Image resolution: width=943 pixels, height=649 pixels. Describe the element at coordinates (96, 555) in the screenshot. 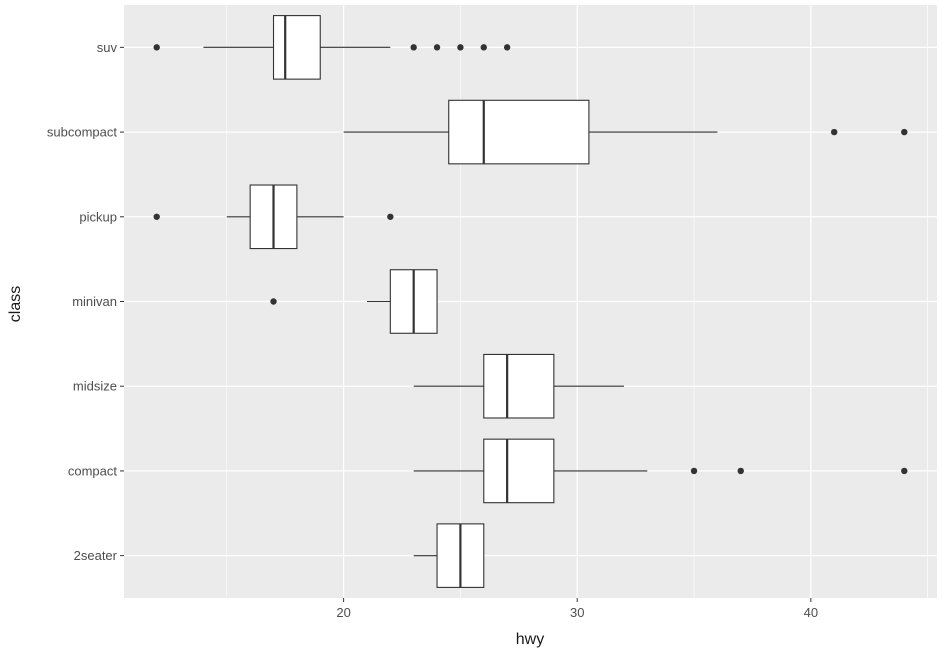

I see `y-tick-label: 2seater` at that location.